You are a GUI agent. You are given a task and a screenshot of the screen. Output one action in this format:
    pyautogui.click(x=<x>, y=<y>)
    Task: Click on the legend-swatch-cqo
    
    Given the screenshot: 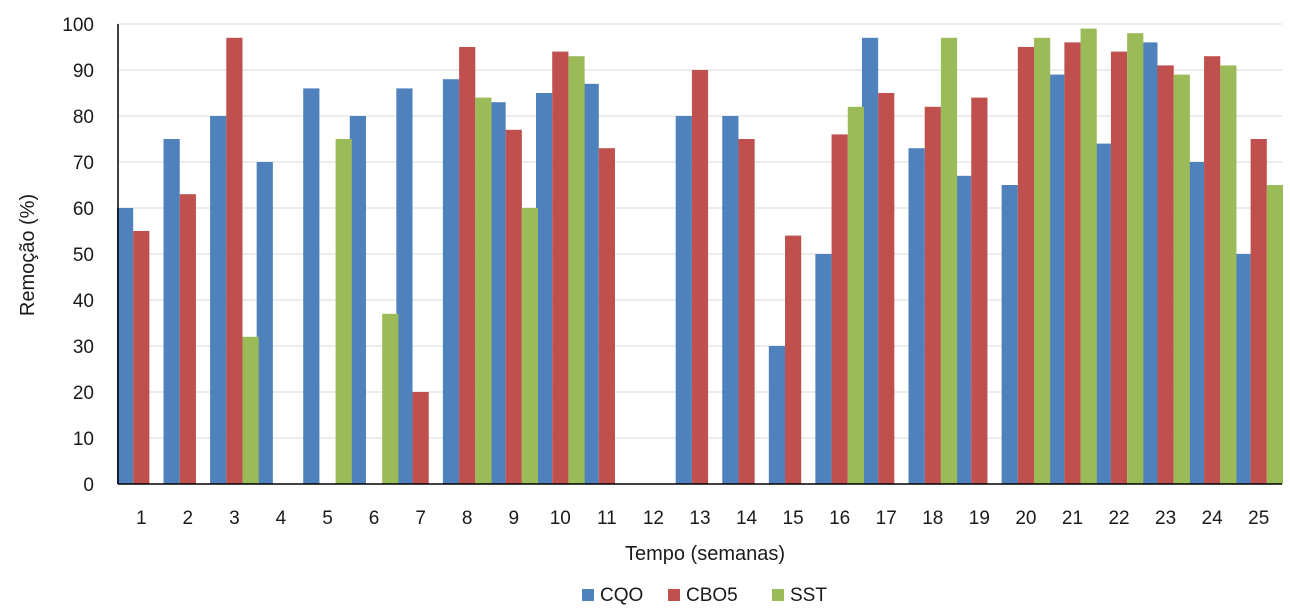 What is the action you would take?
    pyautogui.click(x=588, y=595)
    